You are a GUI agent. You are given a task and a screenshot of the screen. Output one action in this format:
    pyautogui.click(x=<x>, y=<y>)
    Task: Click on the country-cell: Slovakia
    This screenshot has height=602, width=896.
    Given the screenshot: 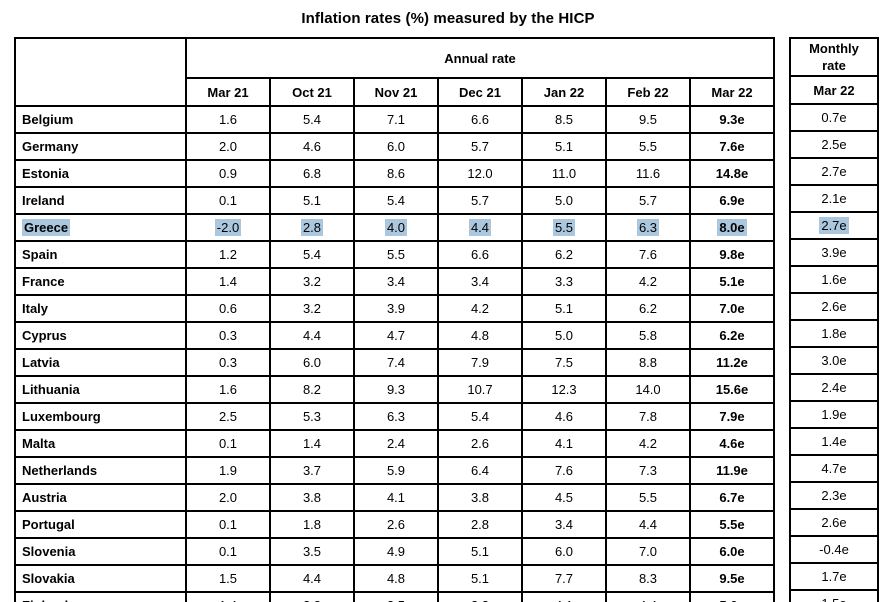 What is the action you would take?
    pyautogui.click(x=100, y=578)
    